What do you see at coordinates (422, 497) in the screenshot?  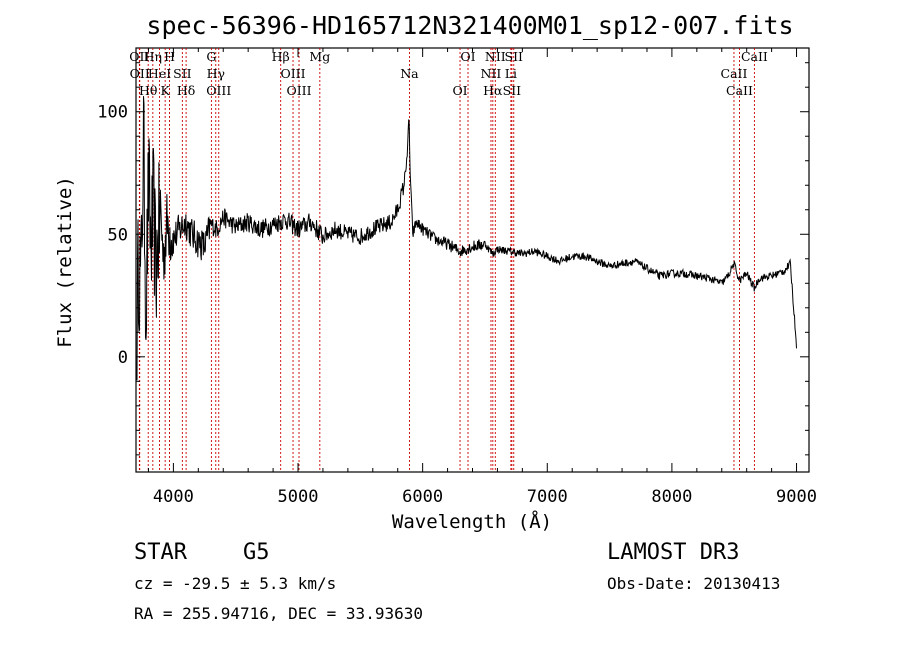 I see `x-tick-label: 6000` at bounding box center [422, 497].